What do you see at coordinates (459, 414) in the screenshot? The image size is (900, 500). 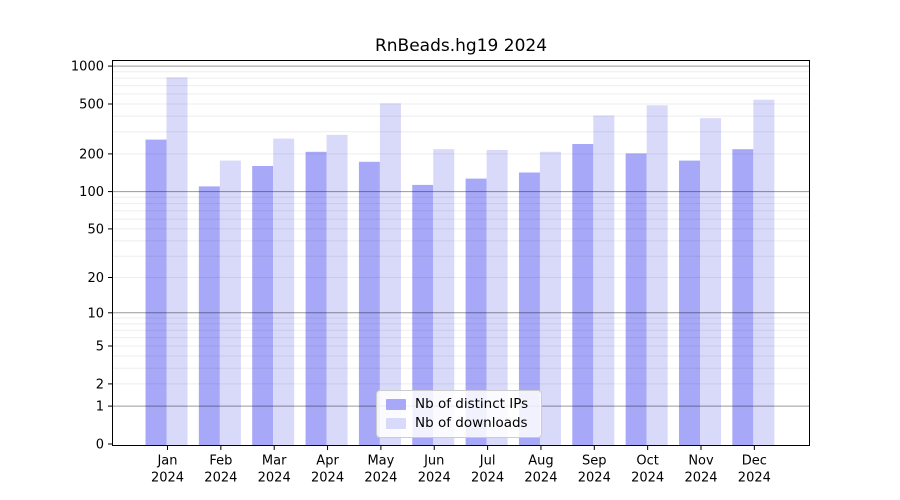 I see `legend: Nb of distinct IPs Nb of downloads` at bounding box center [459, 414].